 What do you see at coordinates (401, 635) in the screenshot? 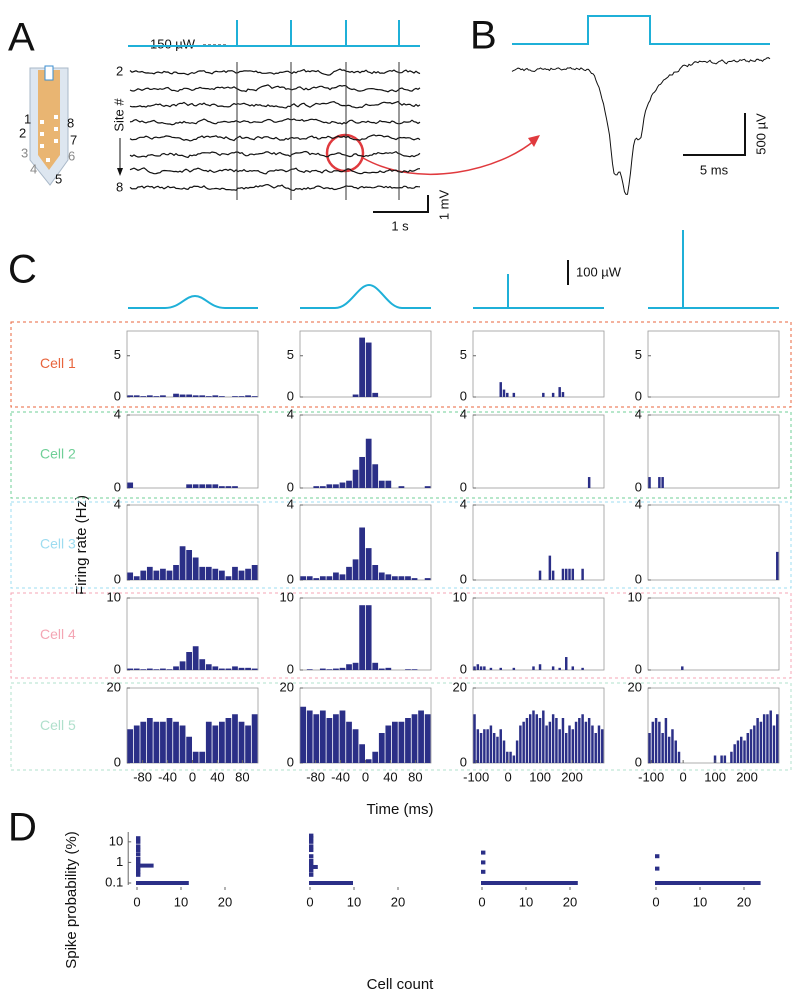
I see `cell-box` at bounding box center [401, 635].